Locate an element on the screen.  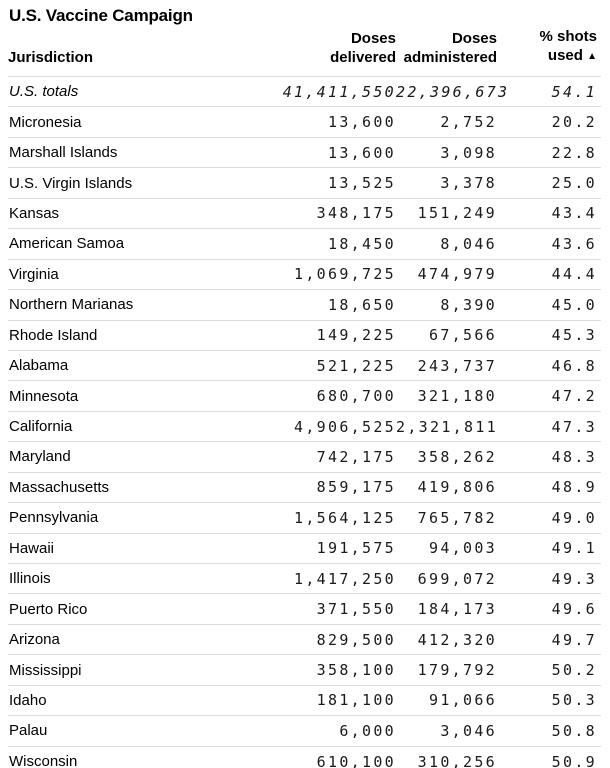
jurisdiction-cell: American Samoa is located at coordinates (67, 244).